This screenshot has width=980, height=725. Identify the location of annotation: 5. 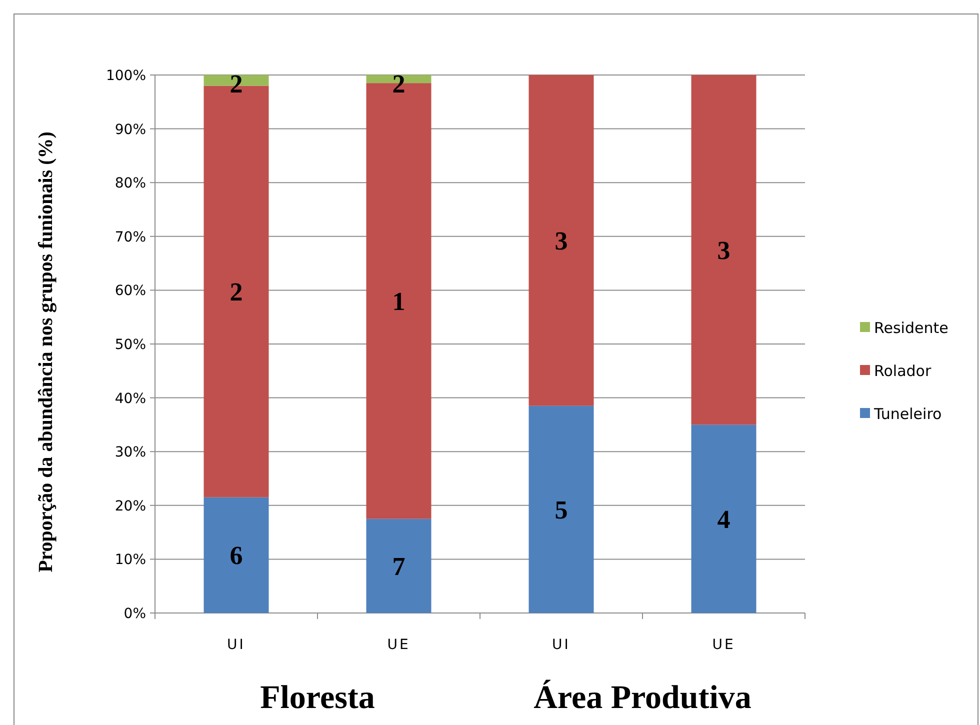
(561, 509).